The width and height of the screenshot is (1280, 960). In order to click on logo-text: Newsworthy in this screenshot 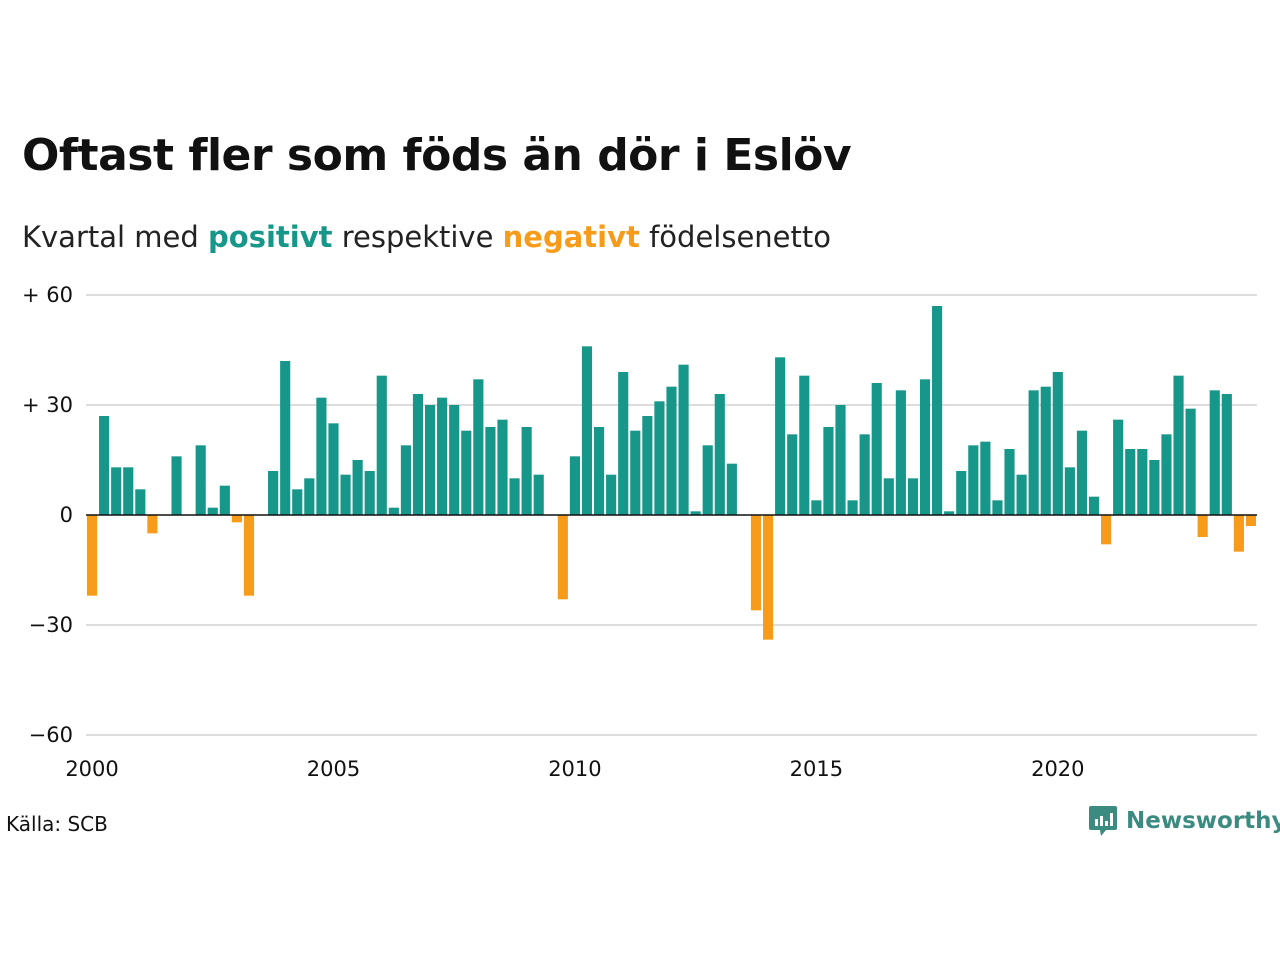, I will do `click(1203, 821)`.